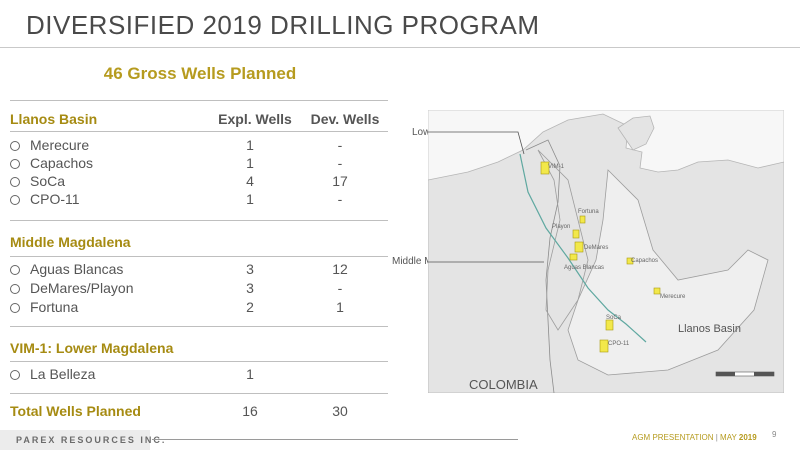 The height and width of the screenshot is (450, 800). Describe the element at coordinates (55, 199) in the screenshot. I see `row-name: CPO-11` at that location.